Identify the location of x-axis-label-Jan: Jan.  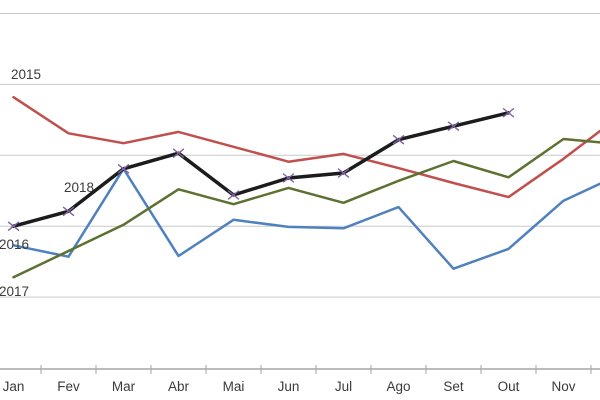
(14, 386).